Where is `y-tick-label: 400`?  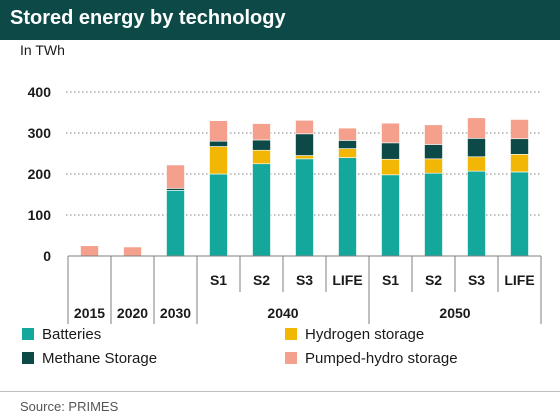 y-tick-label: 400 is located at coordinates (40, 92).